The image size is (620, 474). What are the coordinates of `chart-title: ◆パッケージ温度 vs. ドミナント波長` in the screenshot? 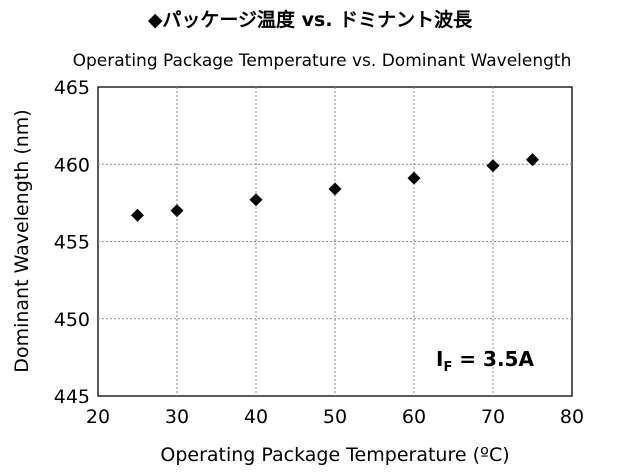 It's located at (310, 19).